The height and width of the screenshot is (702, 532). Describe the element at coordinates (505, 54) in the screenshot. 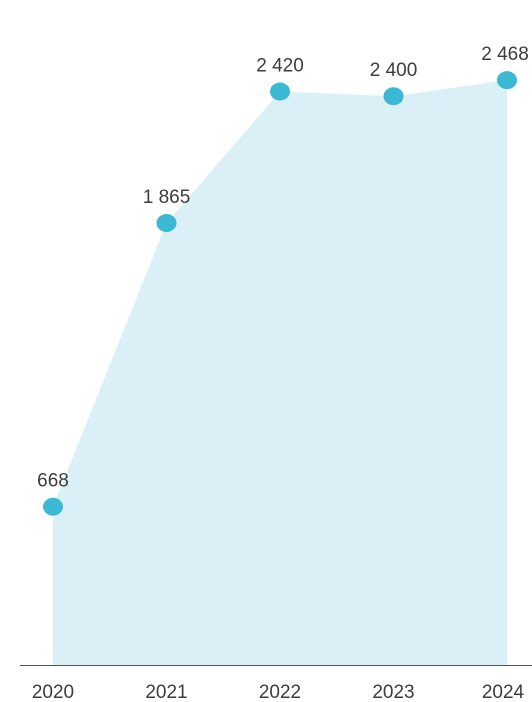

I see `data-label-2024: 2 468` at that location.